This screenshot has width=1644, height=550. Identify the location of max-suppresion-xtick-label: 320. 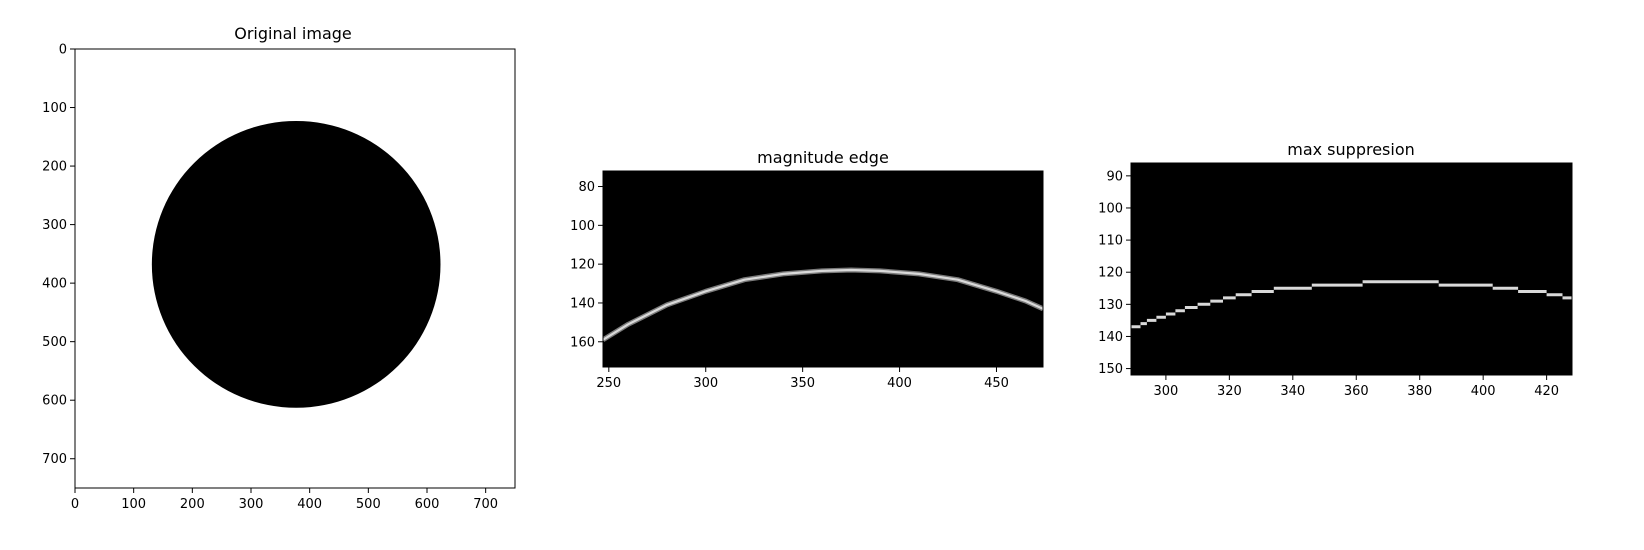
(1229, 391).